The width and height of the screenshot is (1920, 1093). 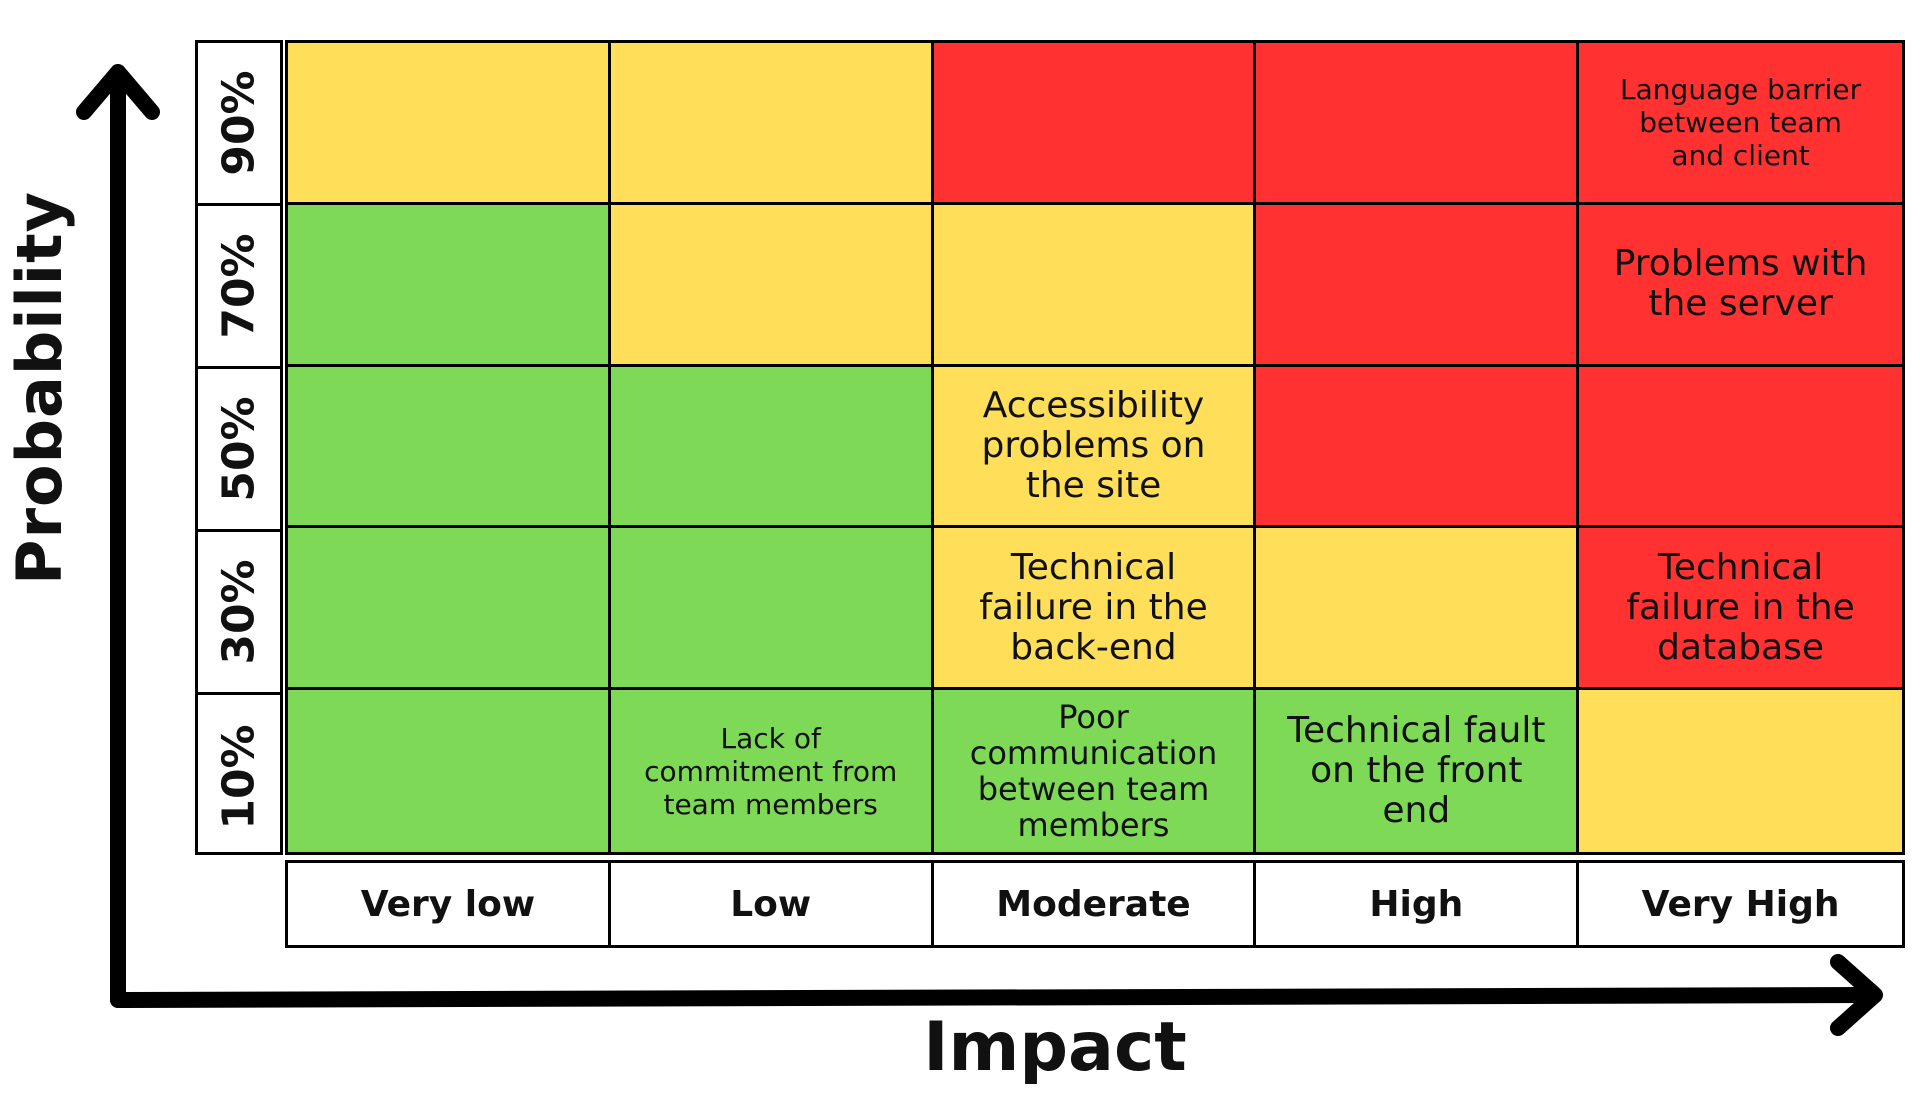 I want to click on probability-cell: 10%, so click(x=239, y=776).